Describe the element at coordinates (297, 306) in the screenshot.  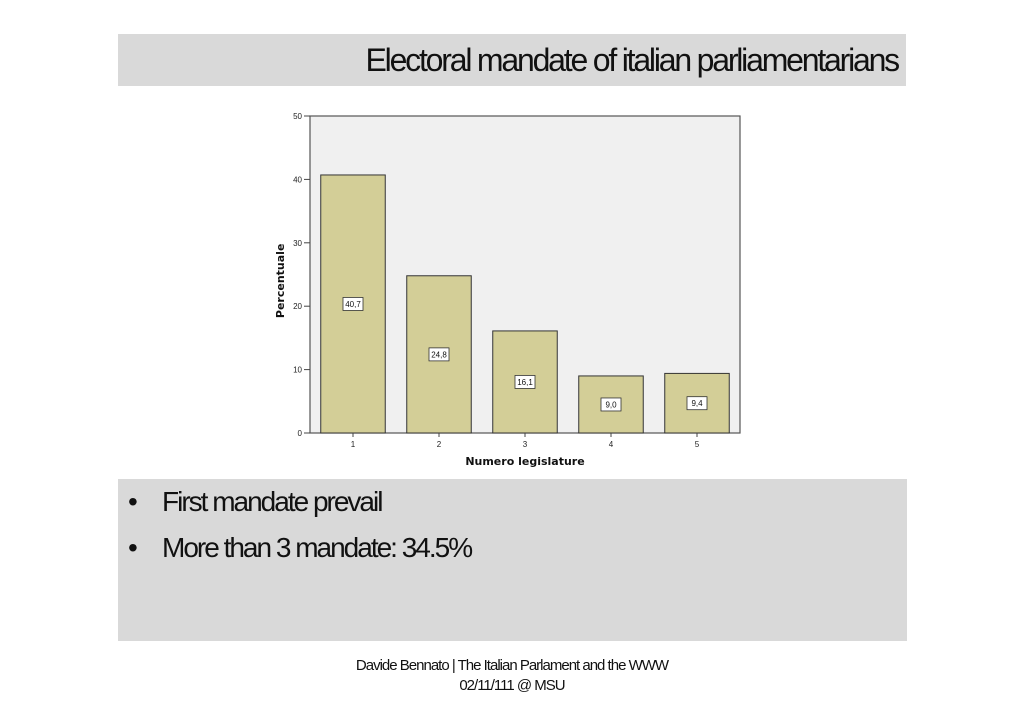
I see `y-tick-label: 20` at that location.